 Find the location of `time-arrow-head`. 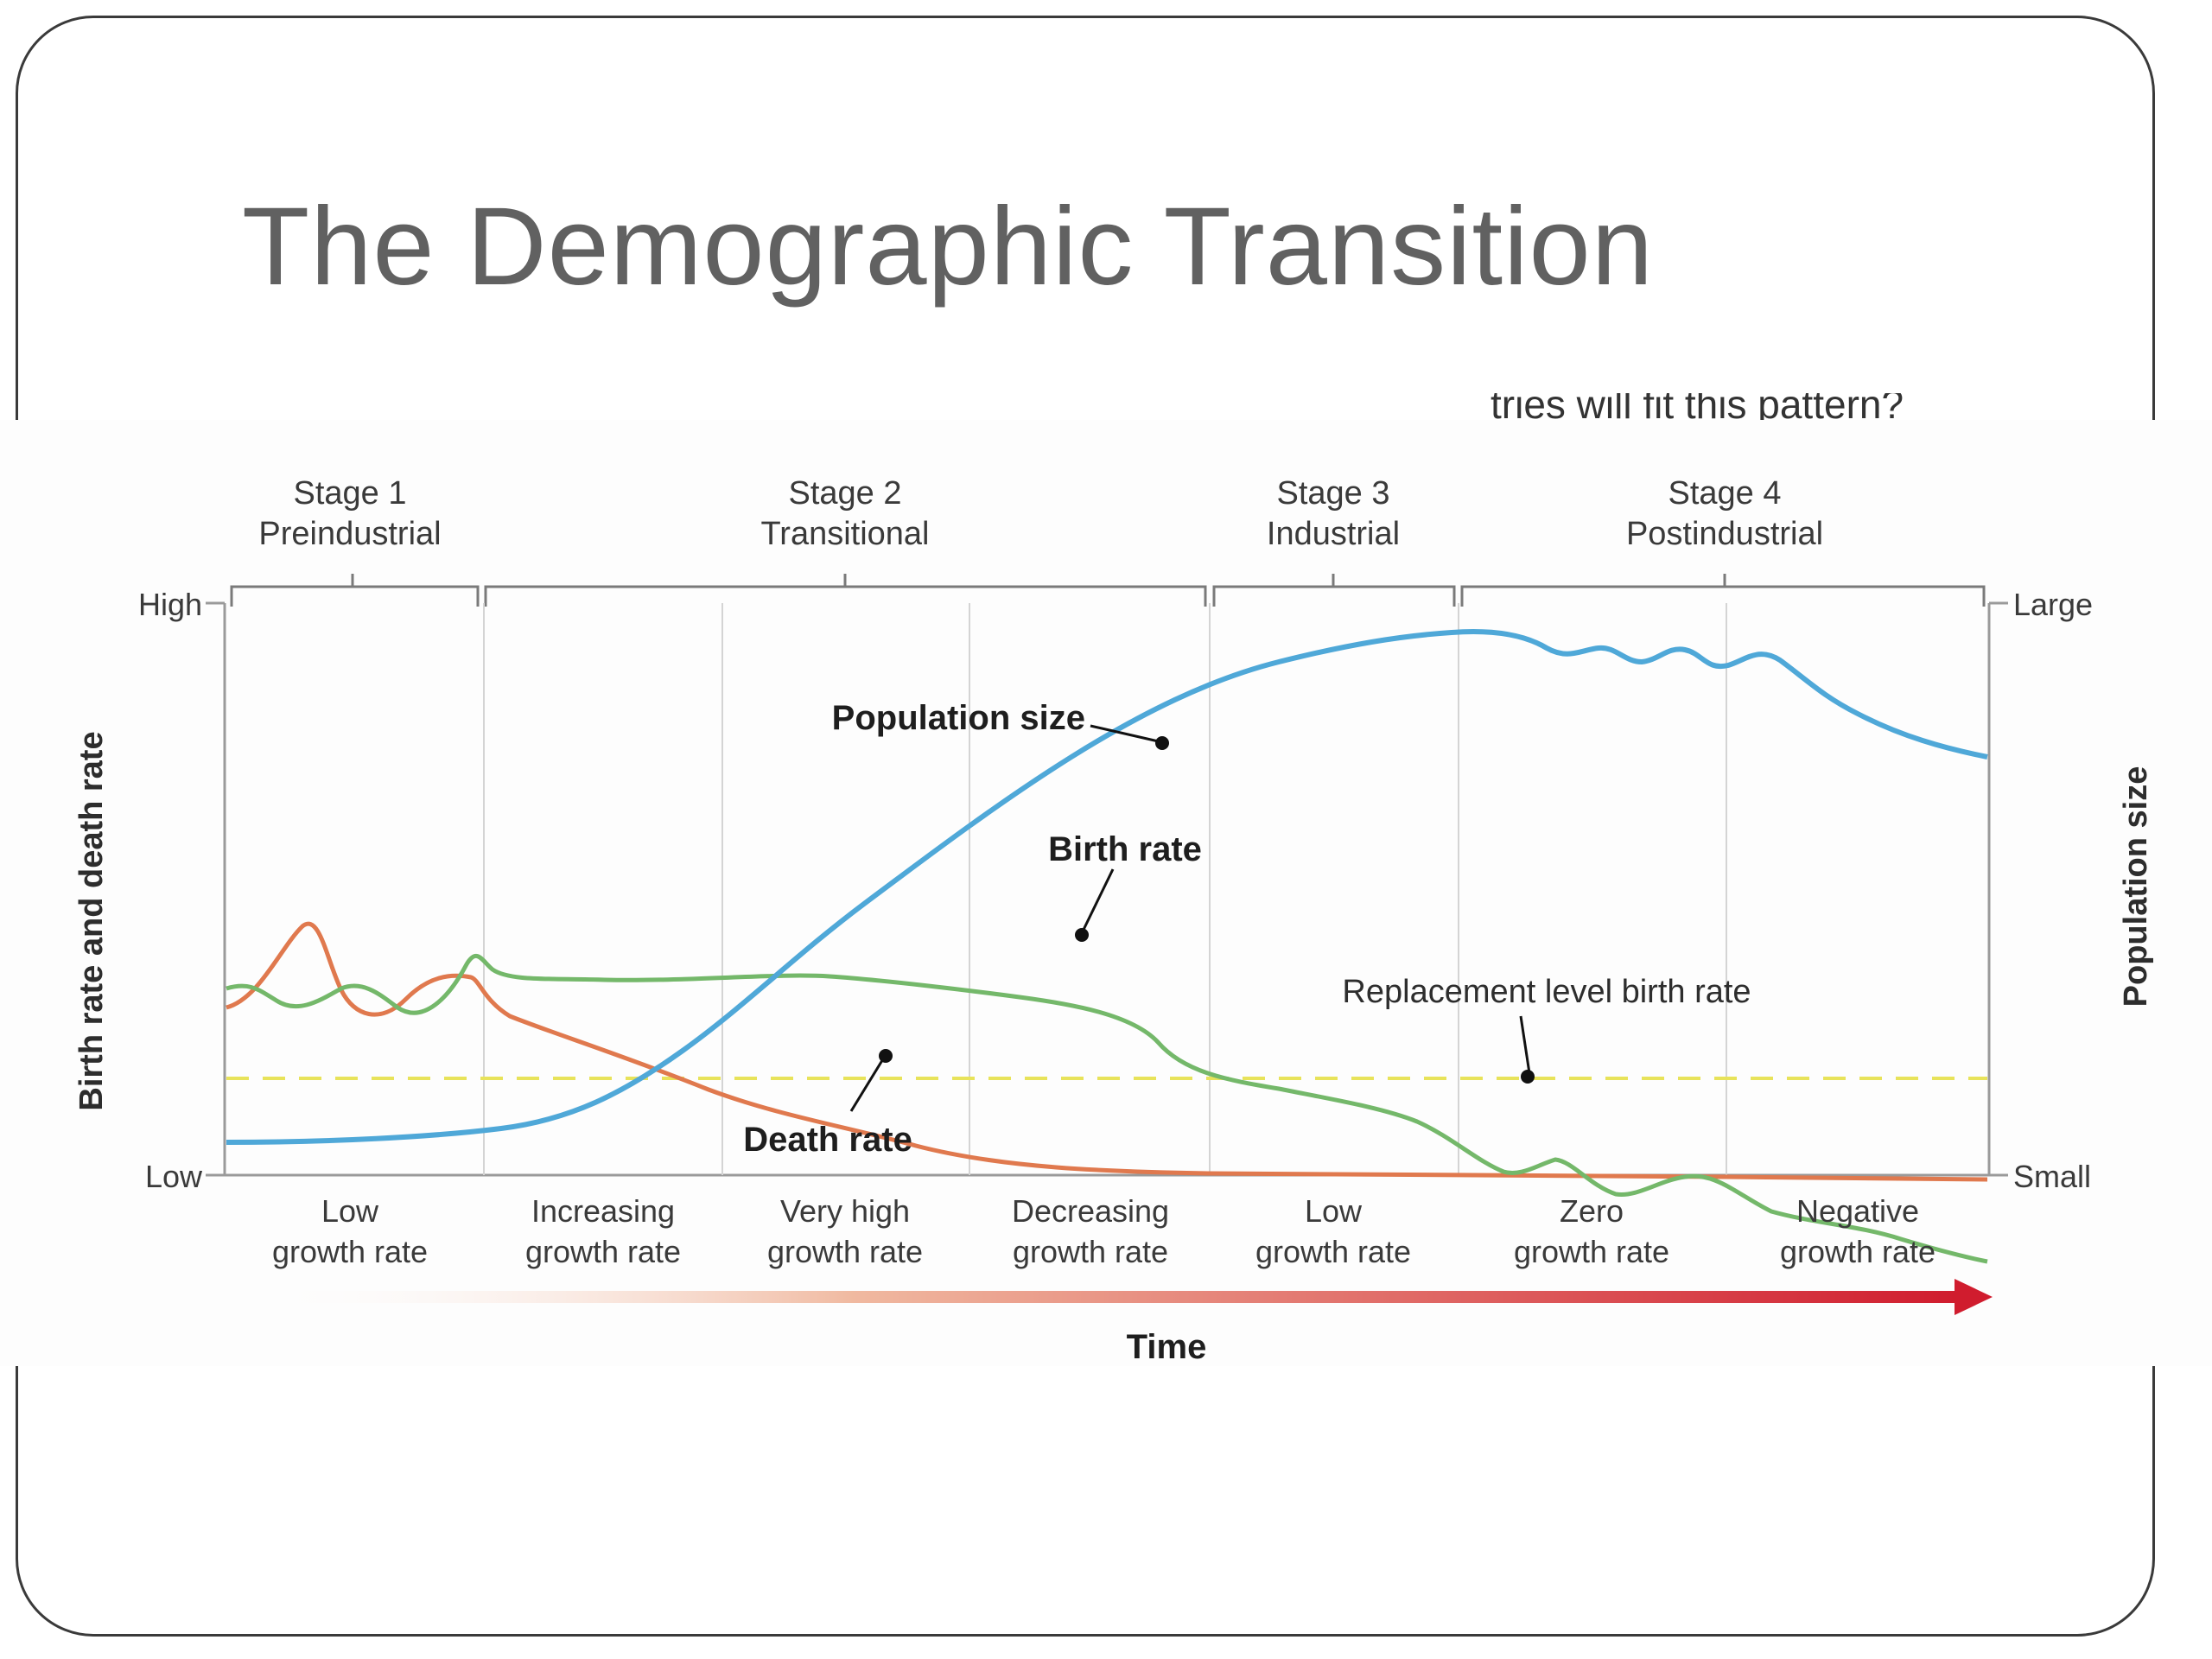

time-arrow-head is located at coordinates (1974, 1297).